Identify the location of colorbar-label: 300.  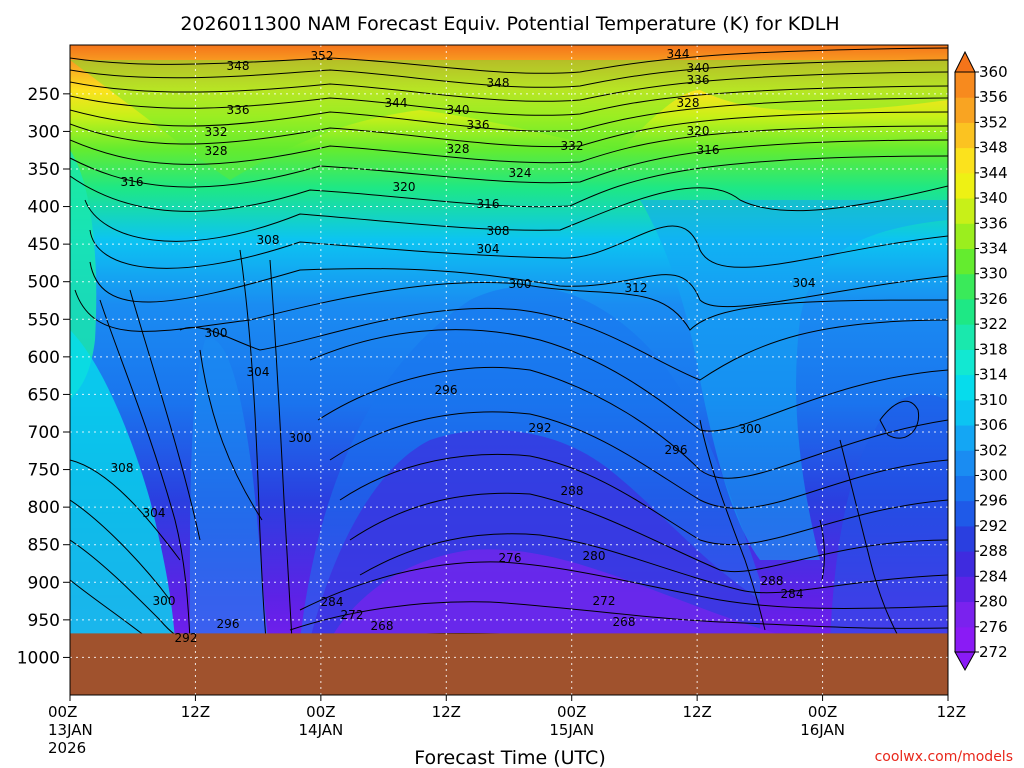
(993, 475).